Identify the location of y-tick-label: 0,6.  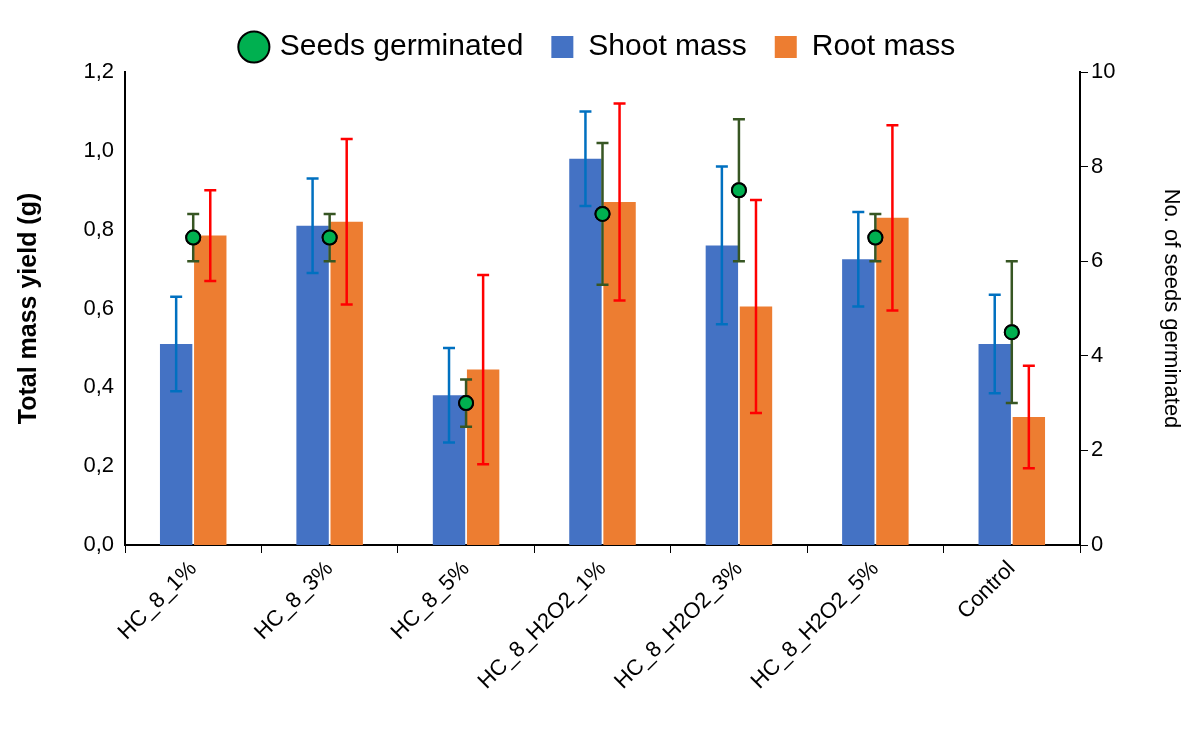
(98, 307).